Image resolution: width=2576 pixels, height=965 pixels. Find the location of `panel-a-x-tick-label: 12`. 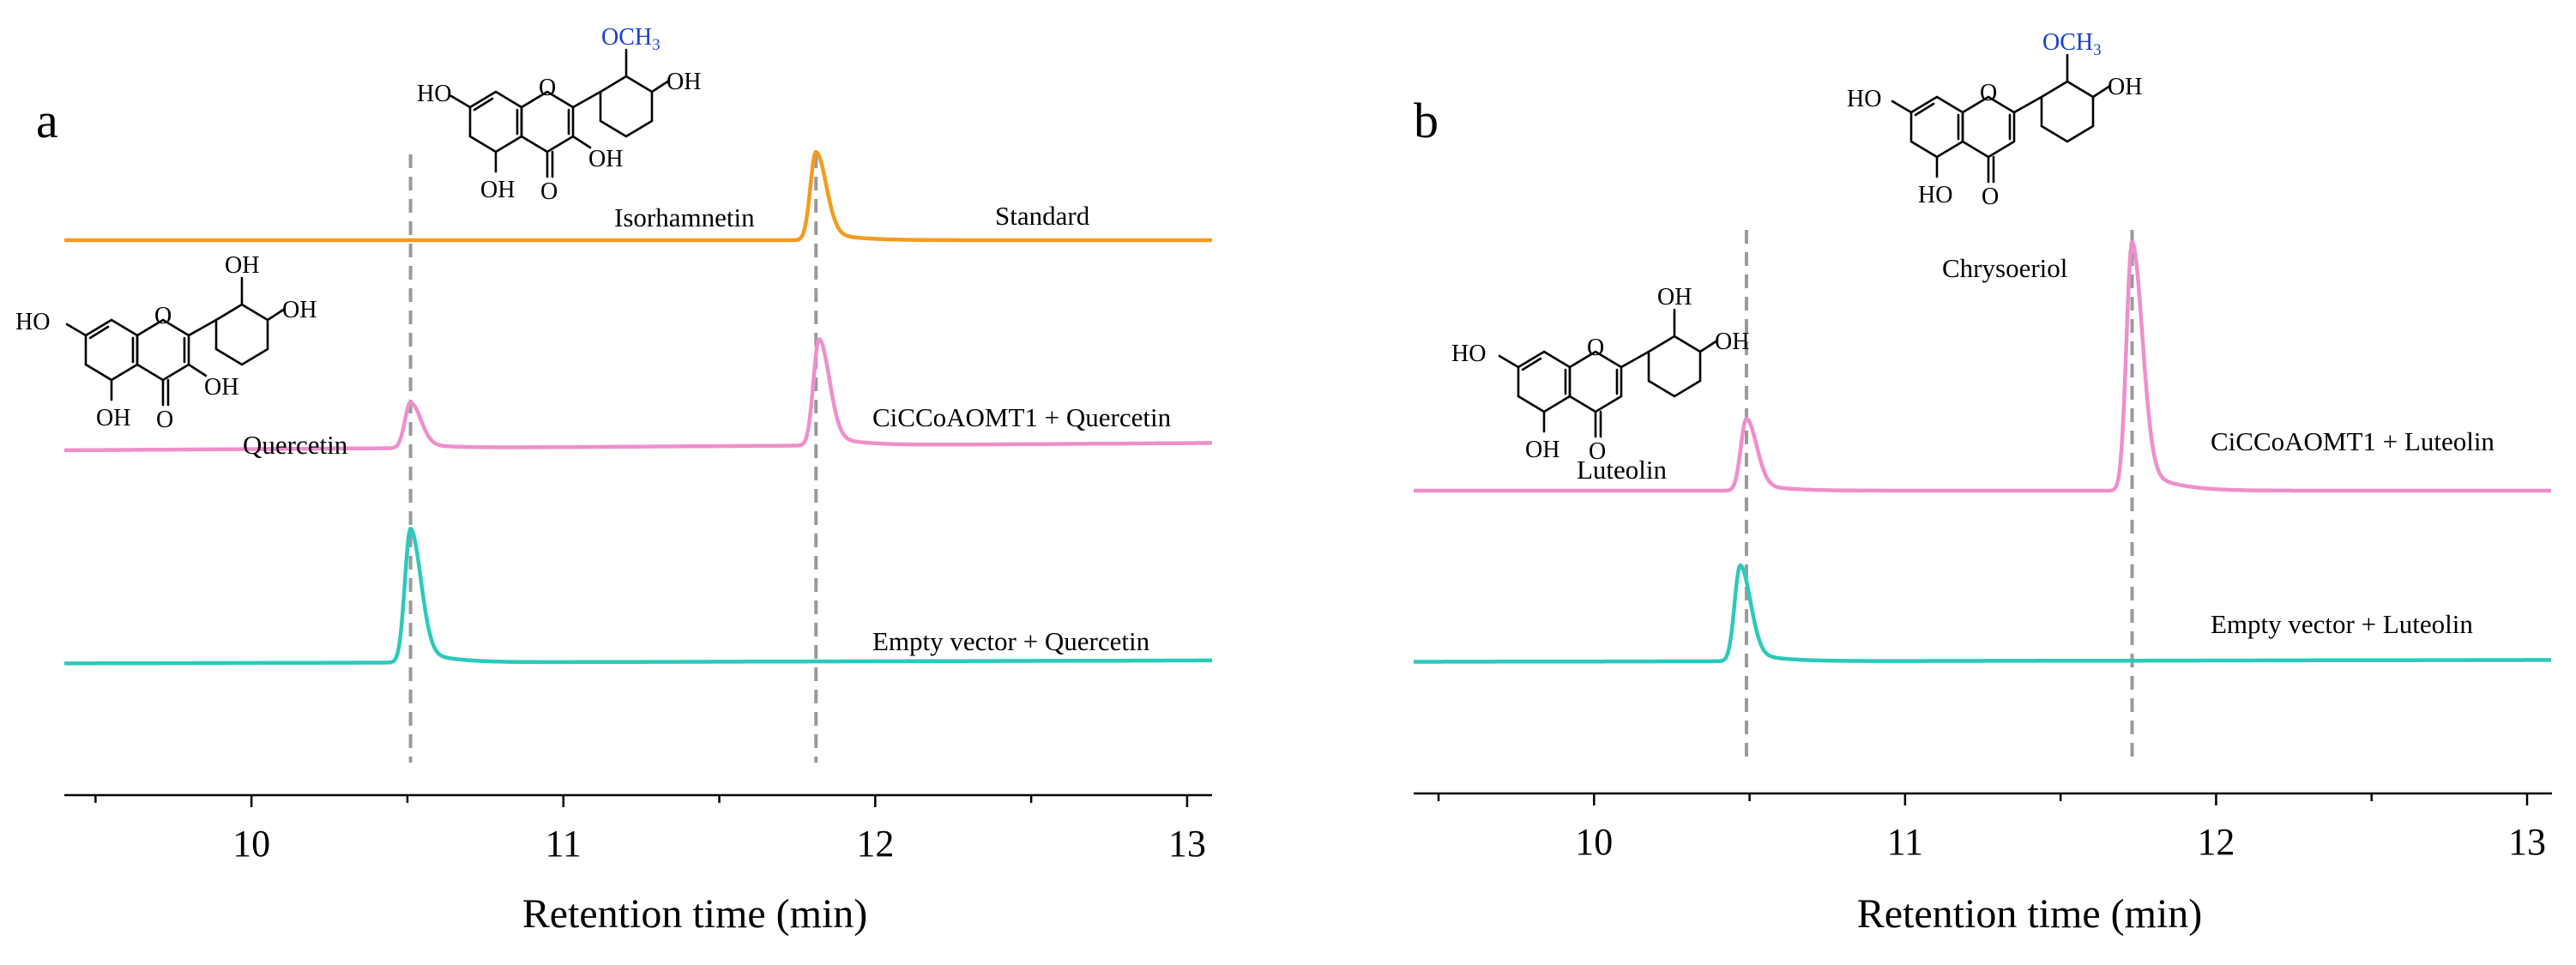

panel-a-x-tick-label: 12 is located at coordinates (875, 844).